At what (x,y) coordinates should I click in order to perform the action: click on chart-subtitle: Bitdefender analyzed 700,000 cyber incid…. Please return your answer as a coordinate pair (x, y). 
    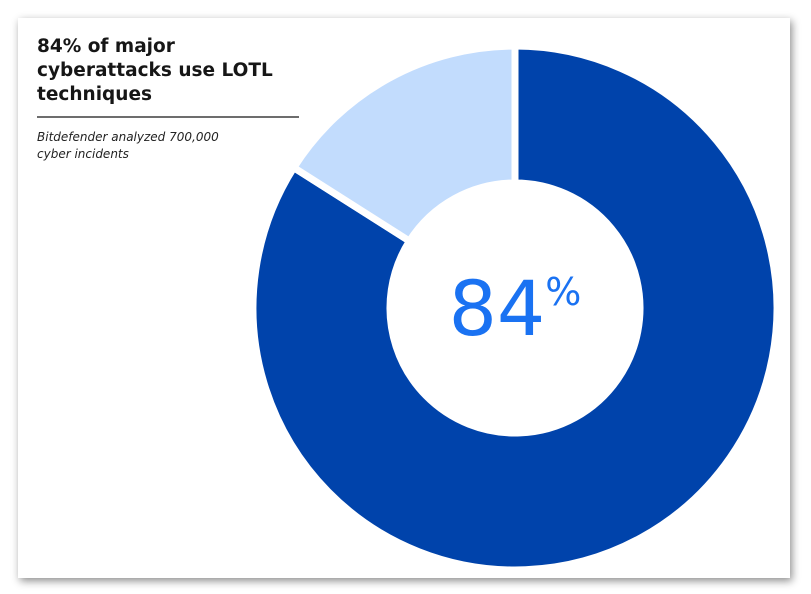
    Looking at the image, I should click on (130, 145).